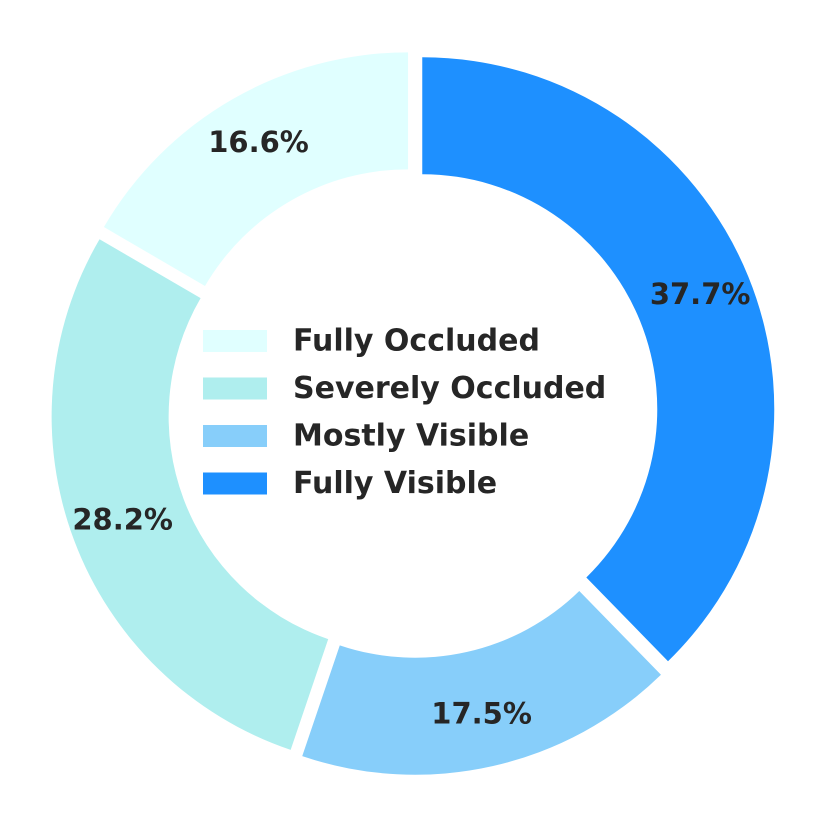 Image resolution: width=830 pixels, height=830 pixels. What do you see at coordinates (481, 713) in the screenshot?
I see `data-label: 17.5%` at bounding box center [481, 713].